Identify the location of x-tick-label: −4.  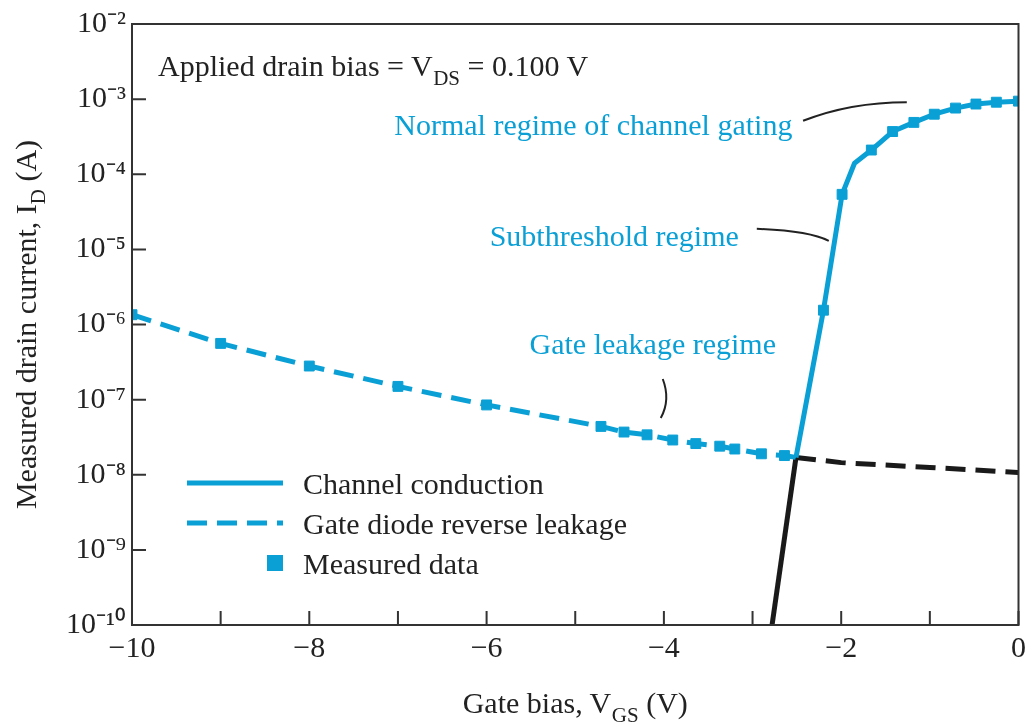
(663, 646).